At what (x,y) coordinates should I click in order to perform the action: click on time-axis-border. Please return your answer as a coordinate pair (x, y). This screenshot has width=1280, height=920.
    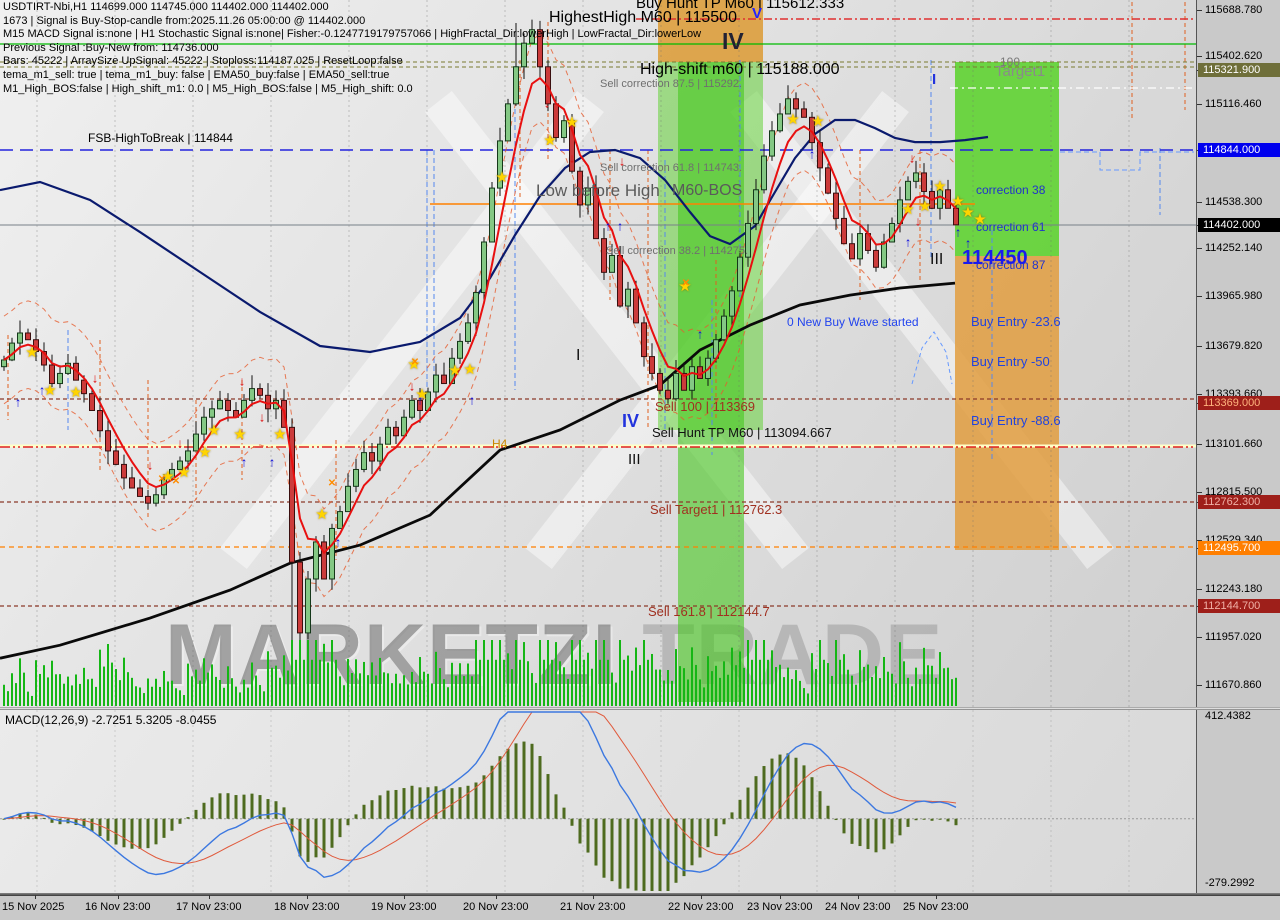
    Looking at the image, I should click on (640, 895).